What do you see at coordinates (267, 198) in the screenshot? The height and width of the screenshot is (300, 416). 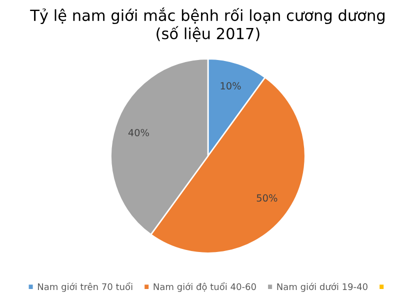 I see `data-label: 50%` at bounding box center [267, 198].